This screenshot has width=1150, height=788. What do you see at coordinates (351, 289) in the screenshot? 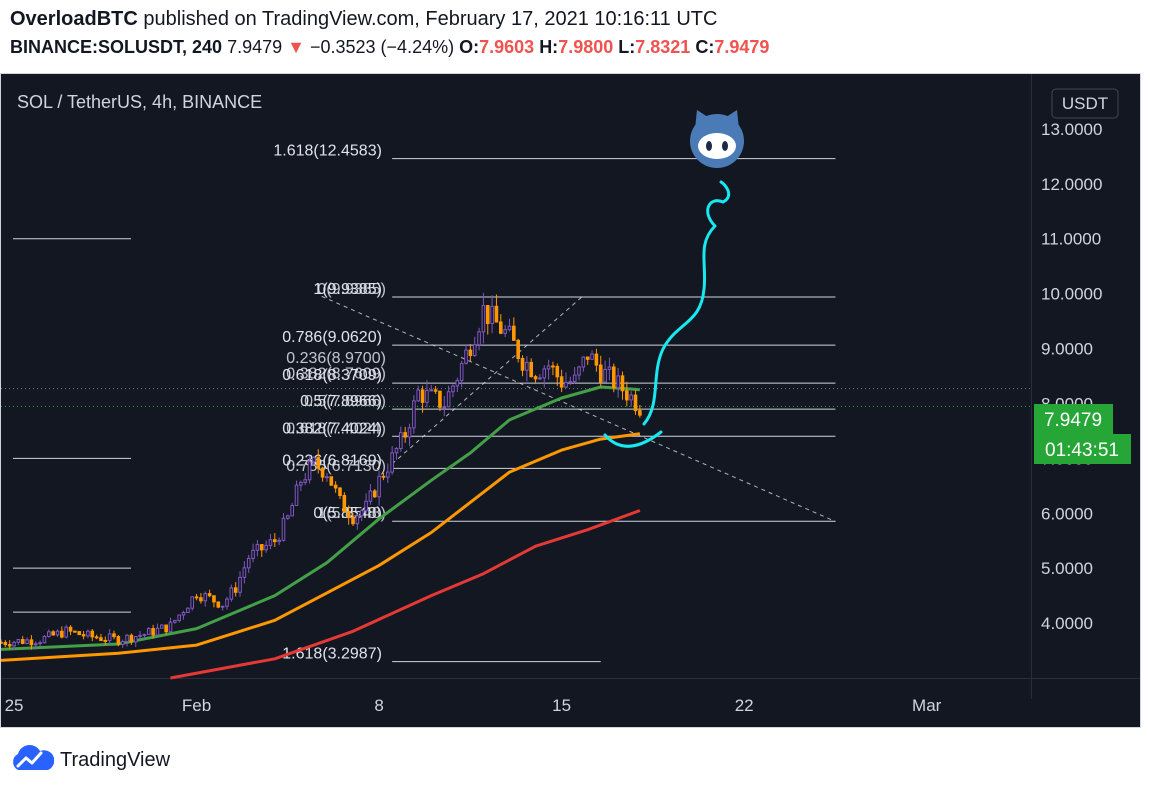
I see `fib-overlap-label: 0(9.9385)` at bounding box center [351, 289].